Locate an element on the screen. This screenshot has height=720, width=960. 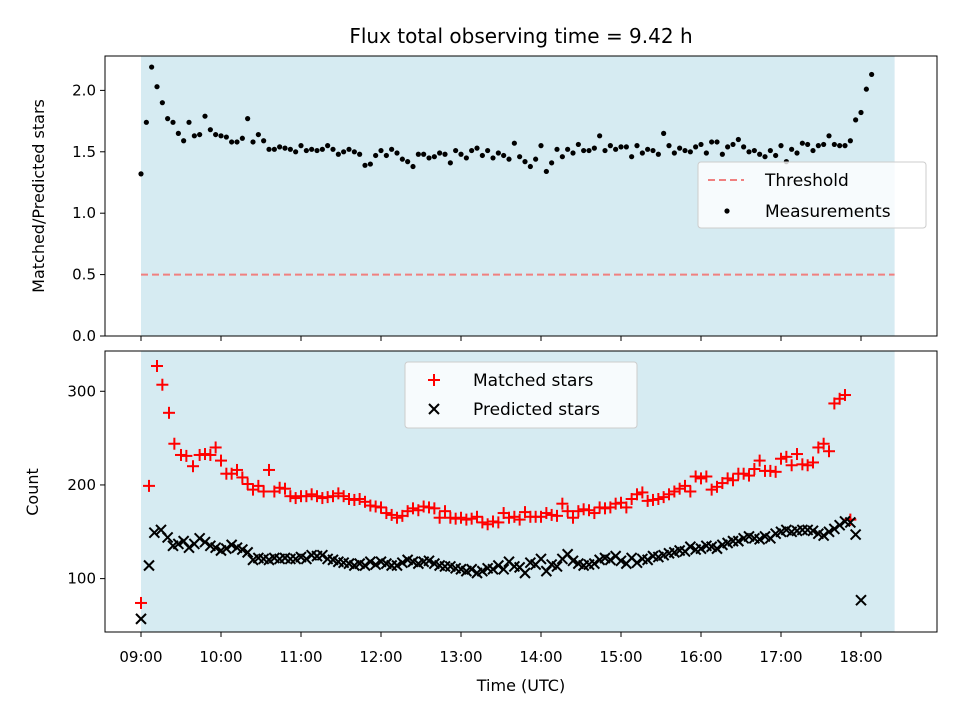
measurements-legend-label: Measurements is located at coordinates (828, 212).